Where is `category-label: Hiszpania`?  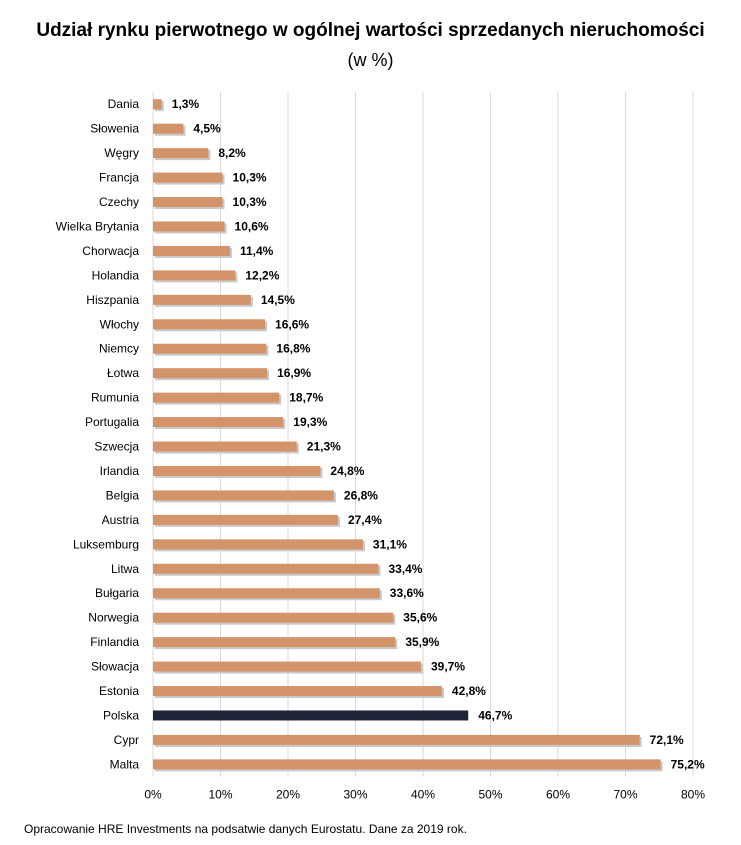 category-label: Hiszpania is located at coordinates (112, 300).